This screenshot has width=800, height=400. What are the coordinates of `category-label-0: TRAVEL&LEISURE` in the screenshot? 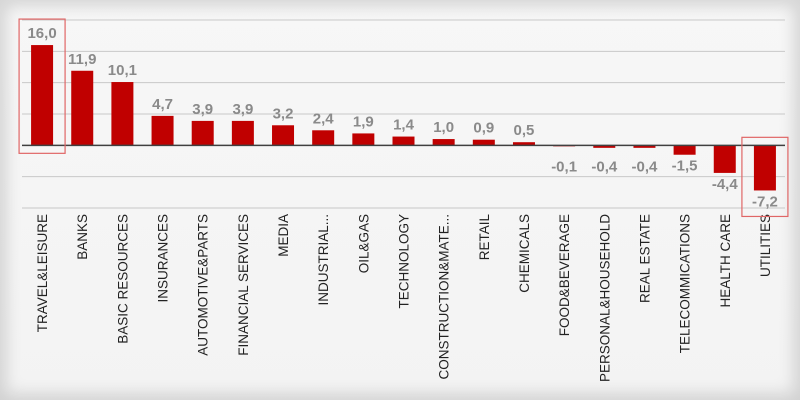 It's located at (42, 273).